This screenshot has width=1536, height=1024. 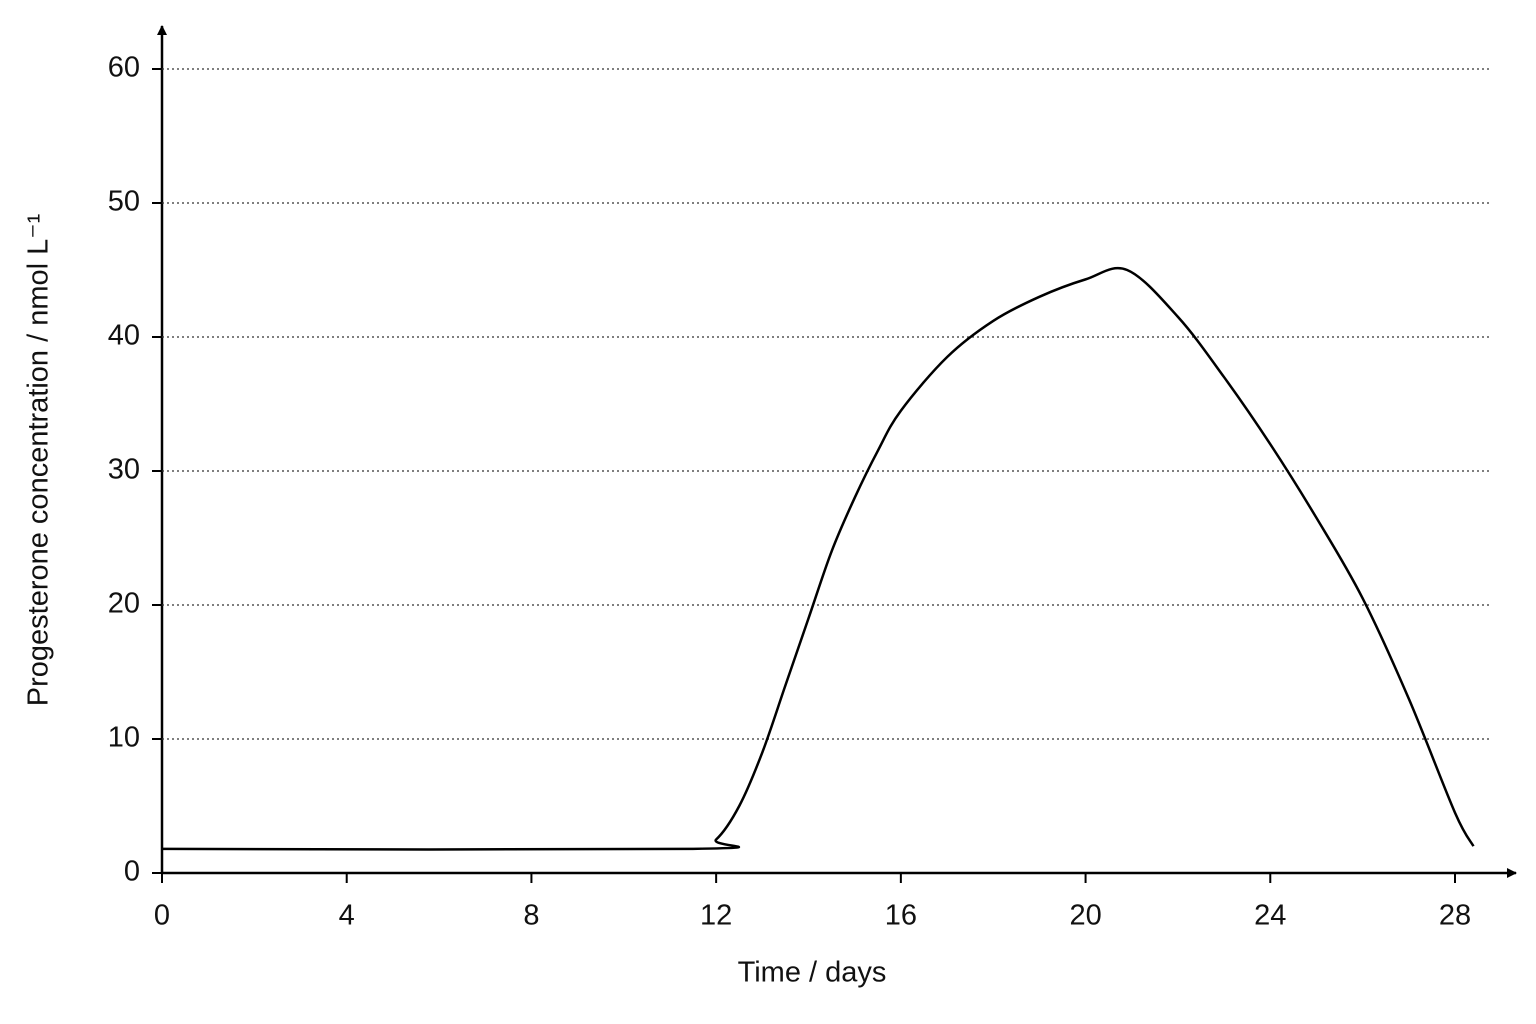 What do you see at coordinates (812, 973) in the screenshot?
I see `x-axis-label: Time / days` at bounding box center [812, 973].